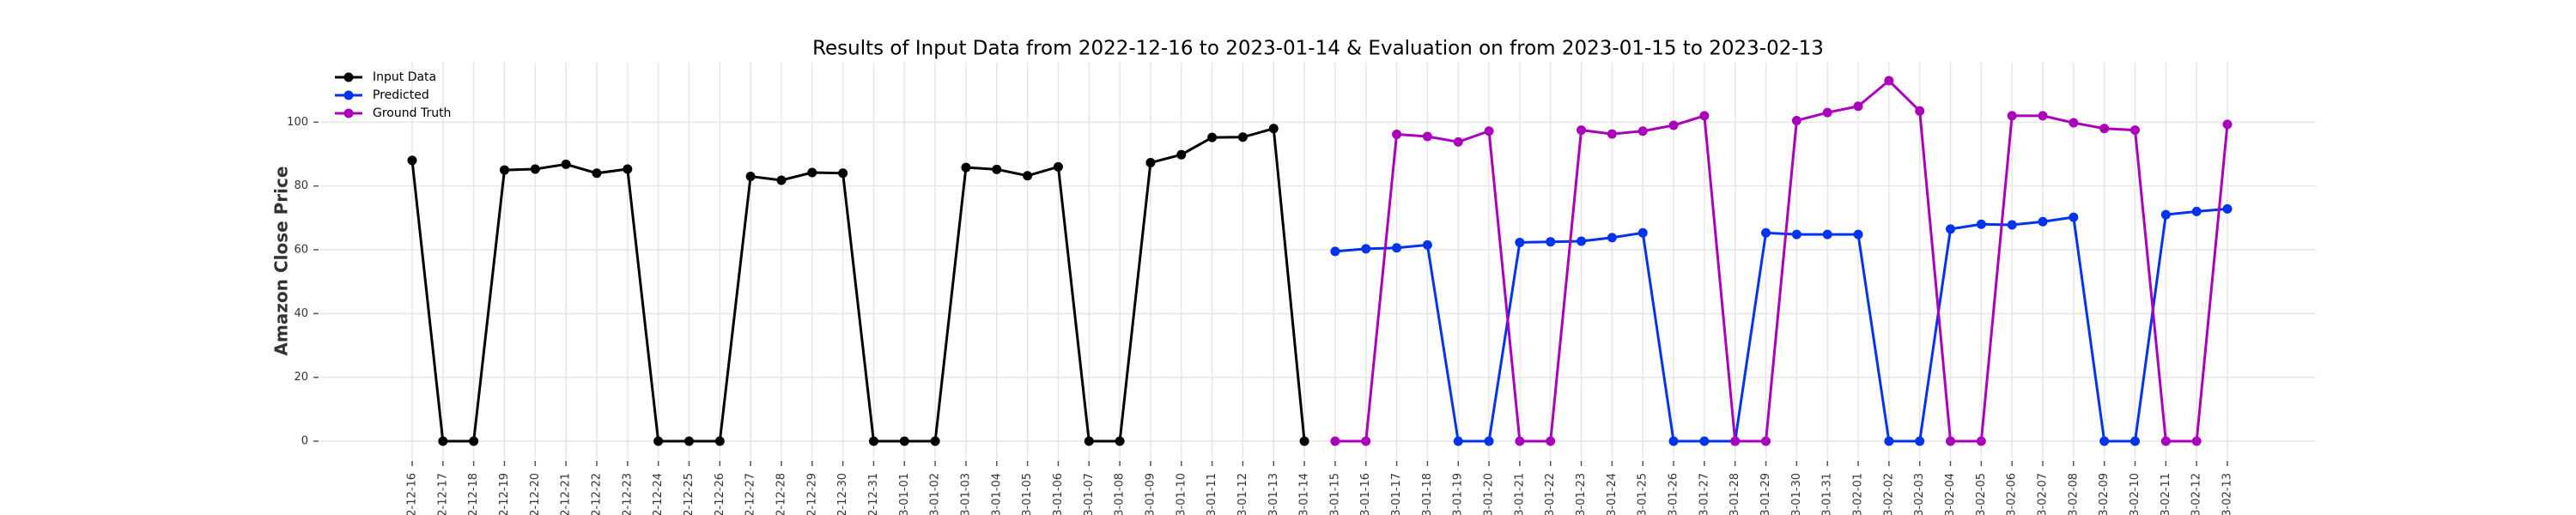 Image resolution: width=2576 pixels, height=515 pixels. What do you see at coordinates (2012, 494) in the screenshot?
I see `x-tick-label: -23-02-06` at bounding box center [2012, 494].